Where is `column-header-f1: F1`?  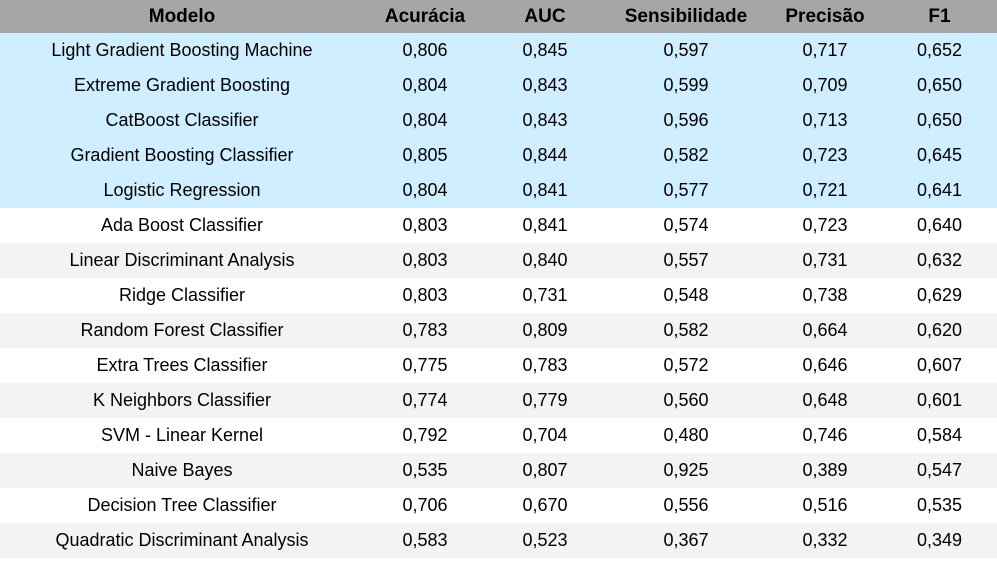 column-header-f1: F1 is located at coordinates (939, 16).